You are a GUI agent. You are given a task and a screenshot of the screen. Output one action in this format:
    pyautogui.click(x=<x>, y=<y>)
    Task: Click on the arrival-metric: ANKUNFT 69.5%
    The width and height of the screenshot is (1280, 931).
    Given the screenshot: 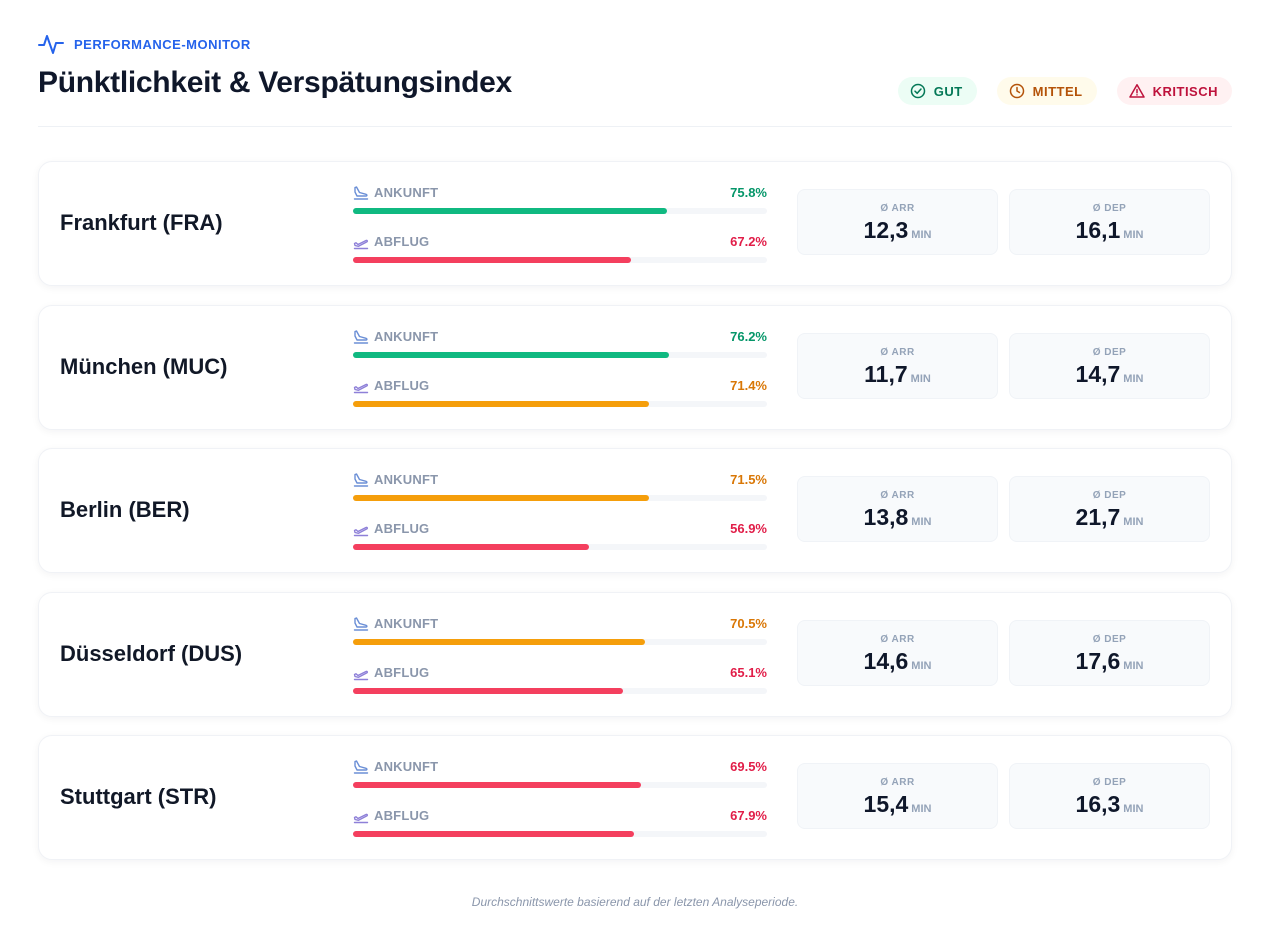 What is the action you would take?
    pyautogui.click(x=560, y=778)
    